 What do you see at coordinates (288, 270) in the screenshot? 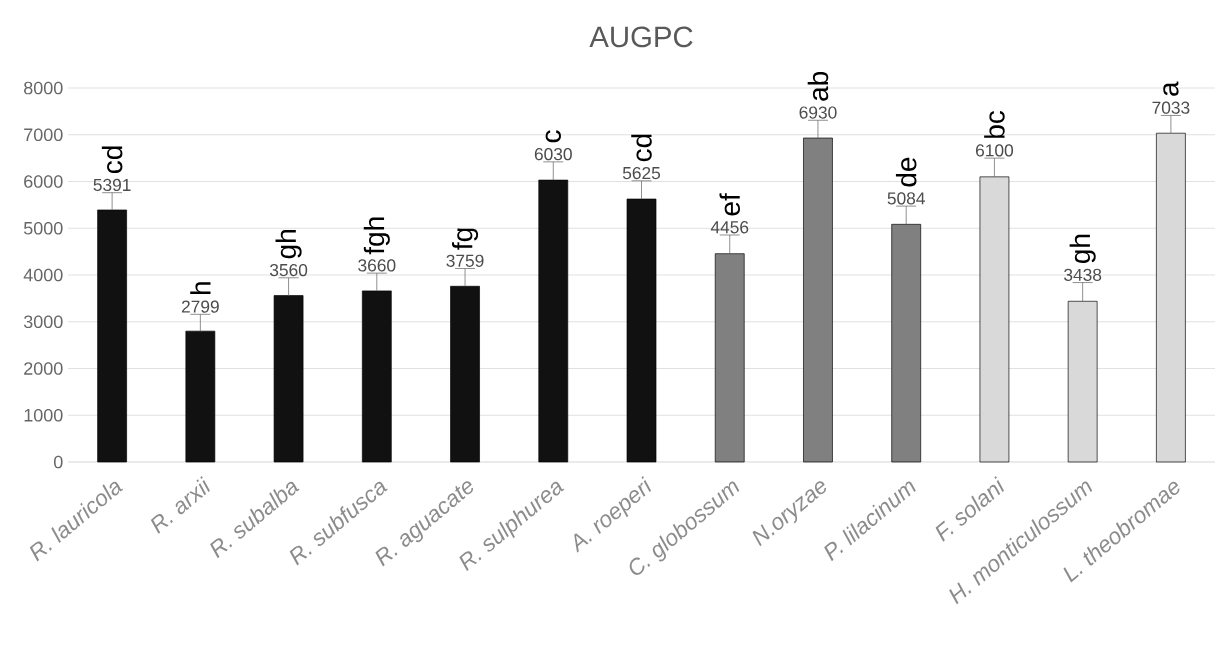
I see `data-label: 3560` at bounding box center [288, 270].